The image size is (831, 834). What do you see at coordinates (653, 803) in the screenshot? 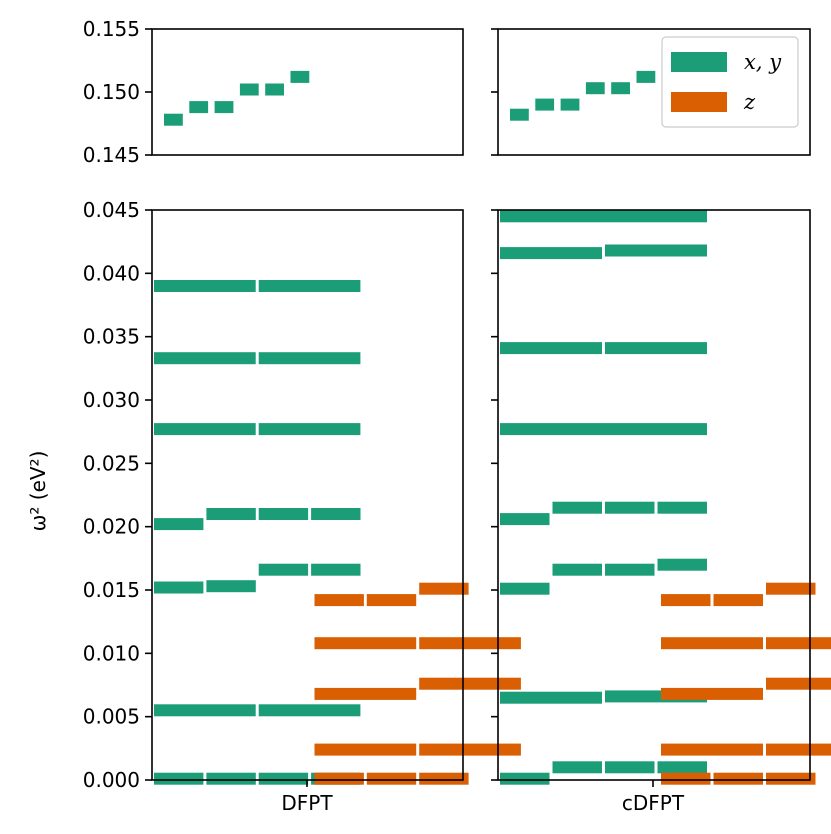
I see `x-tick-label-cdfpt: cDFPT` at bounding box center [653, 803].